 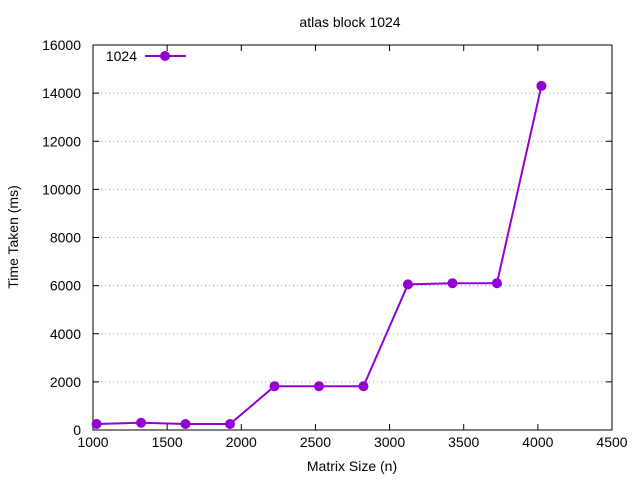 What do you see at coordinates (65, 334) in the screenshot?
I see `y-tick-label: 4000` at bounding box center [65, 334].